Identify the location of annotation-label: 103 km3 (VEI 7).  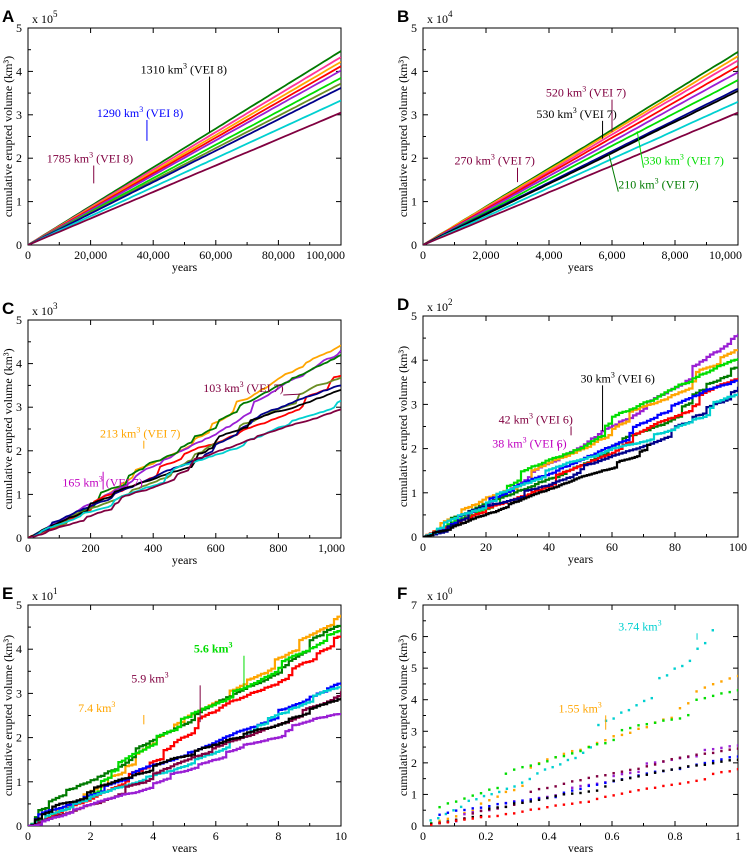
(243, 387).